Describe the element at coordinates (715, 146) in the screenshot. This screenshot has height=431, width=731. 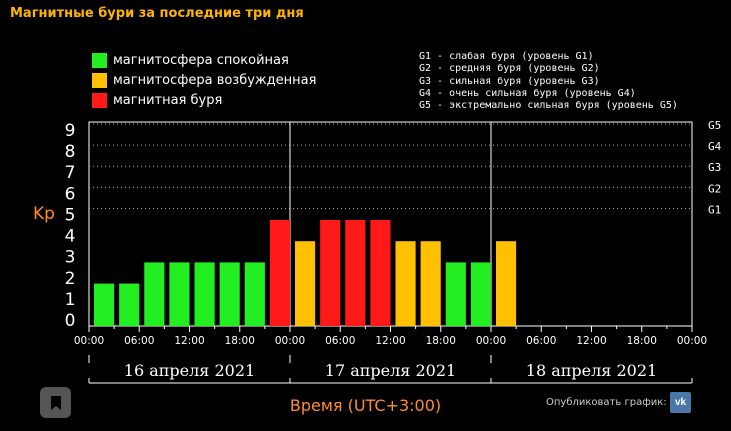
I see `g-tick-label: G4` at that location.